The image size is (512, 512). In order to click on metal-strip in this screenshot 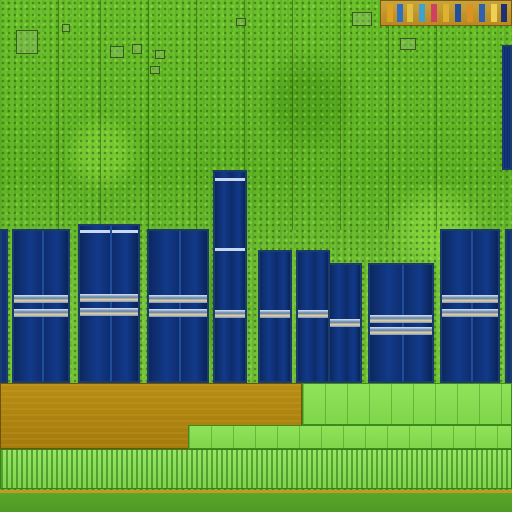, I will do `click(446, 13)`.